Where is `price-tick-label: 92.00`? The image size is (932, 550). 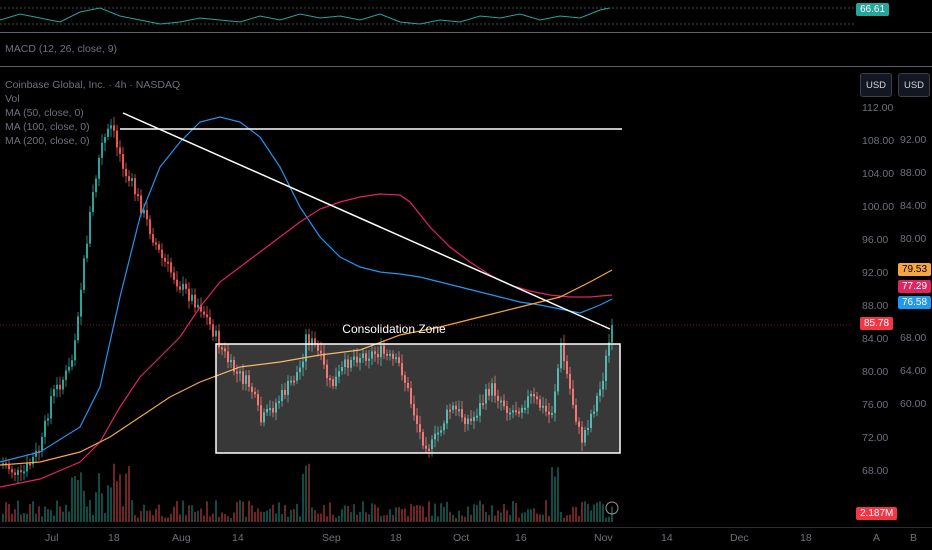
price-tick-label: 92.00 is located at coordinates (875, 273).